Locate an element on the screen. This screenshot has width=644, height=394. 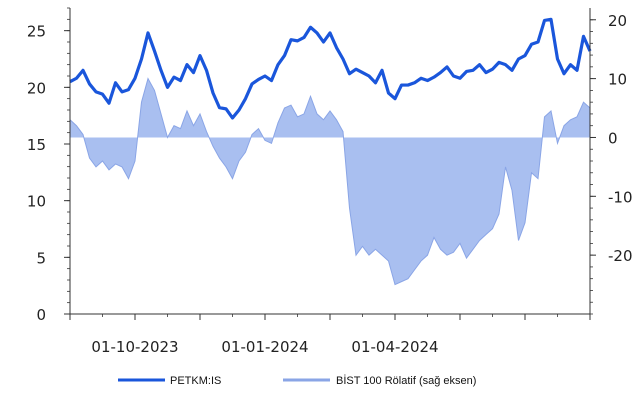
x-tick-label: 01-01-2024 is located at coordinates (264, 347).